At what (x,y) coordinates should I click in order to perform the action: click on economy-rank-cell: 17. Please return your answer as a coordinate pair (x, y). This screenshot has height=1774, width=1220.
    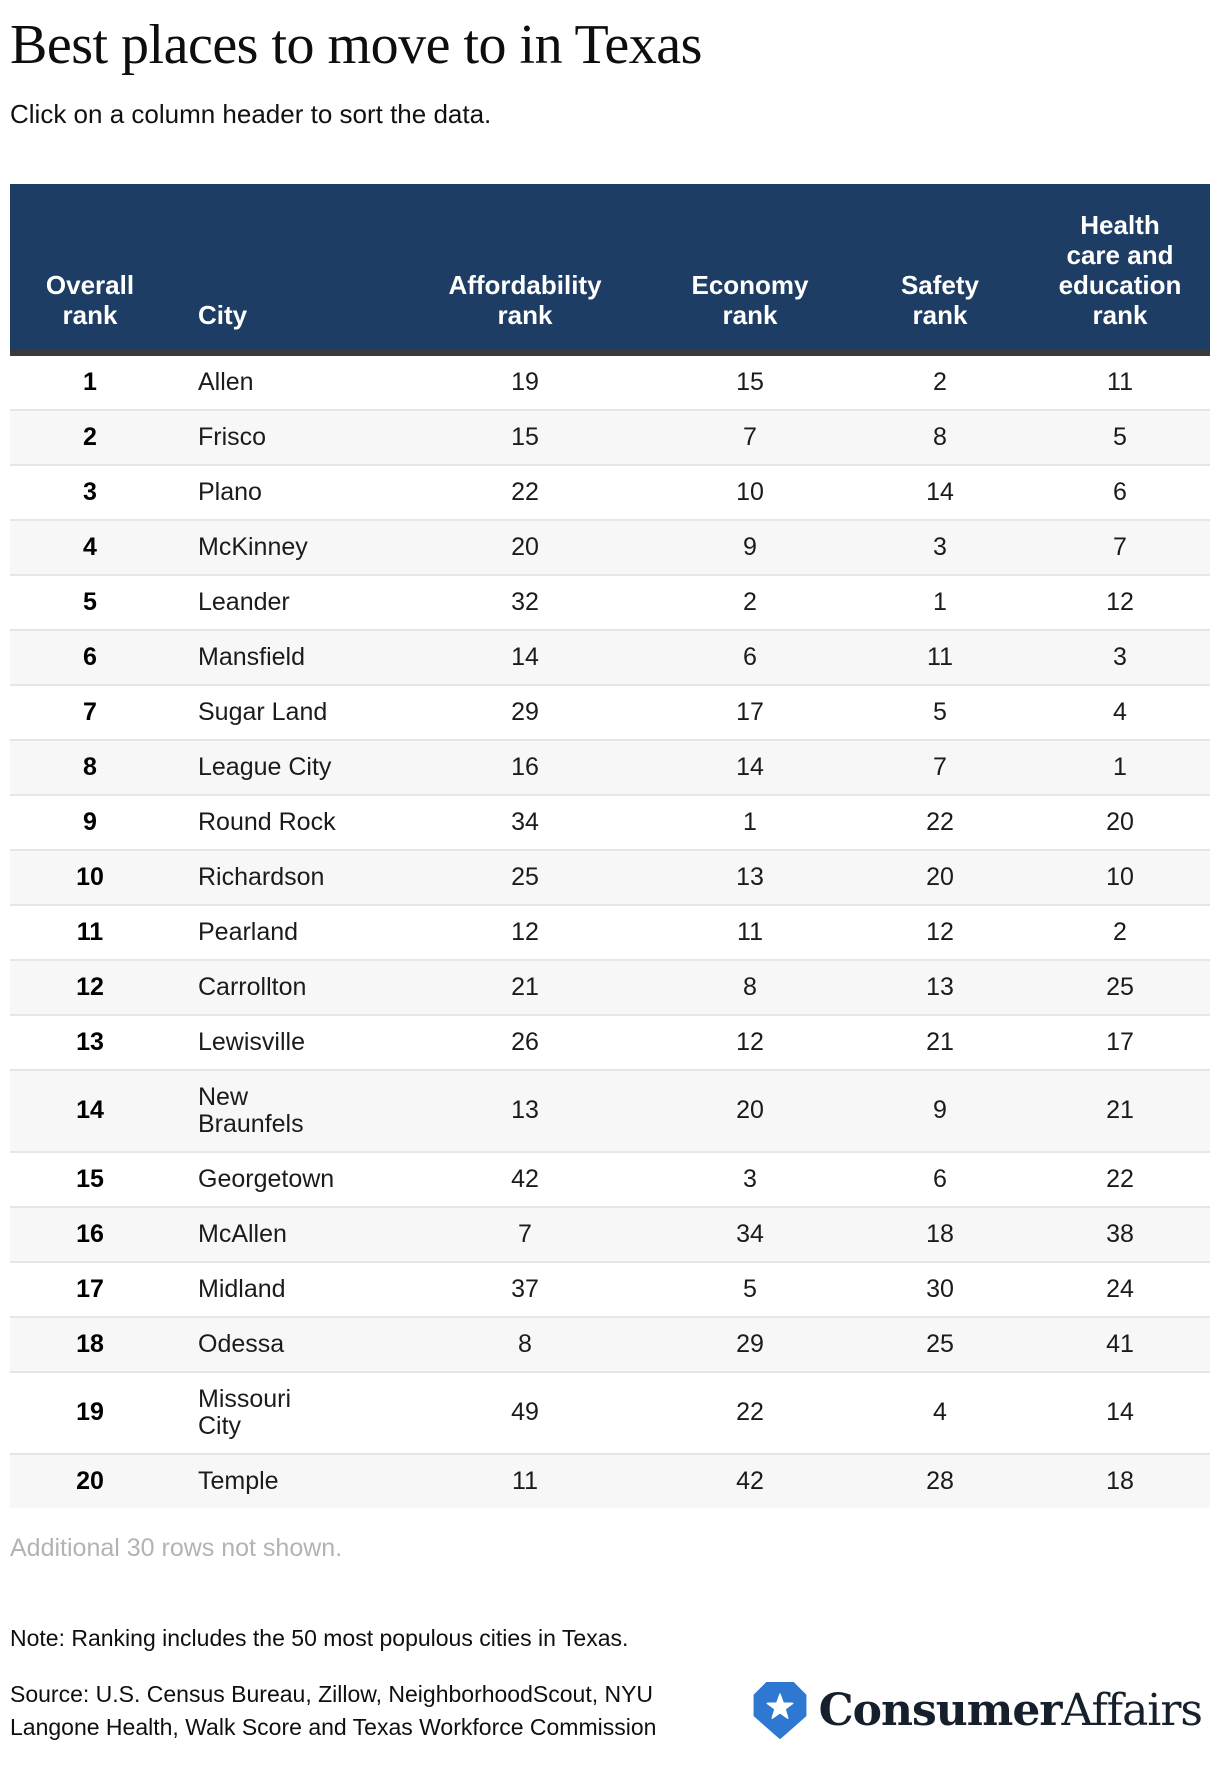
    Looking at the image, I should click on (750, 711).